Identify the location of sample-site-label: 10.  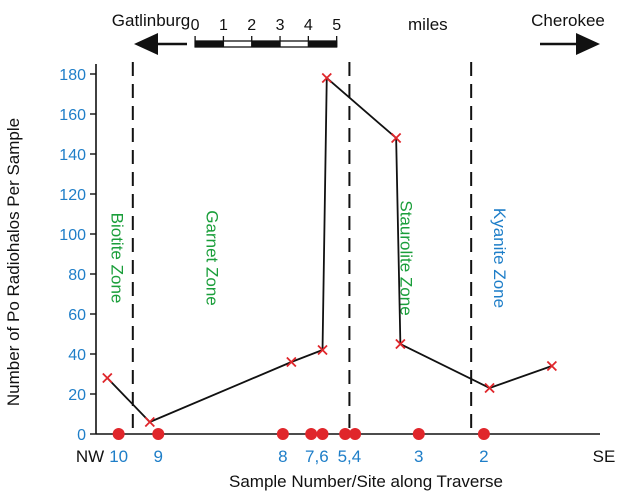
(118, 456).